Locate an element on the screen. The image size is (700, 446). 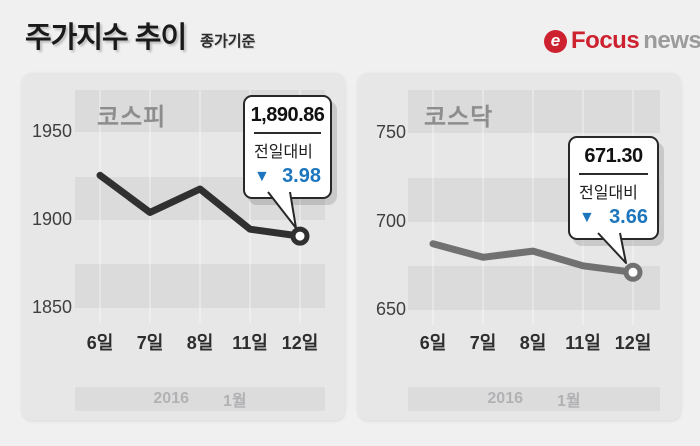
y-tick-label: 650 is located at coordinates (390, 309).